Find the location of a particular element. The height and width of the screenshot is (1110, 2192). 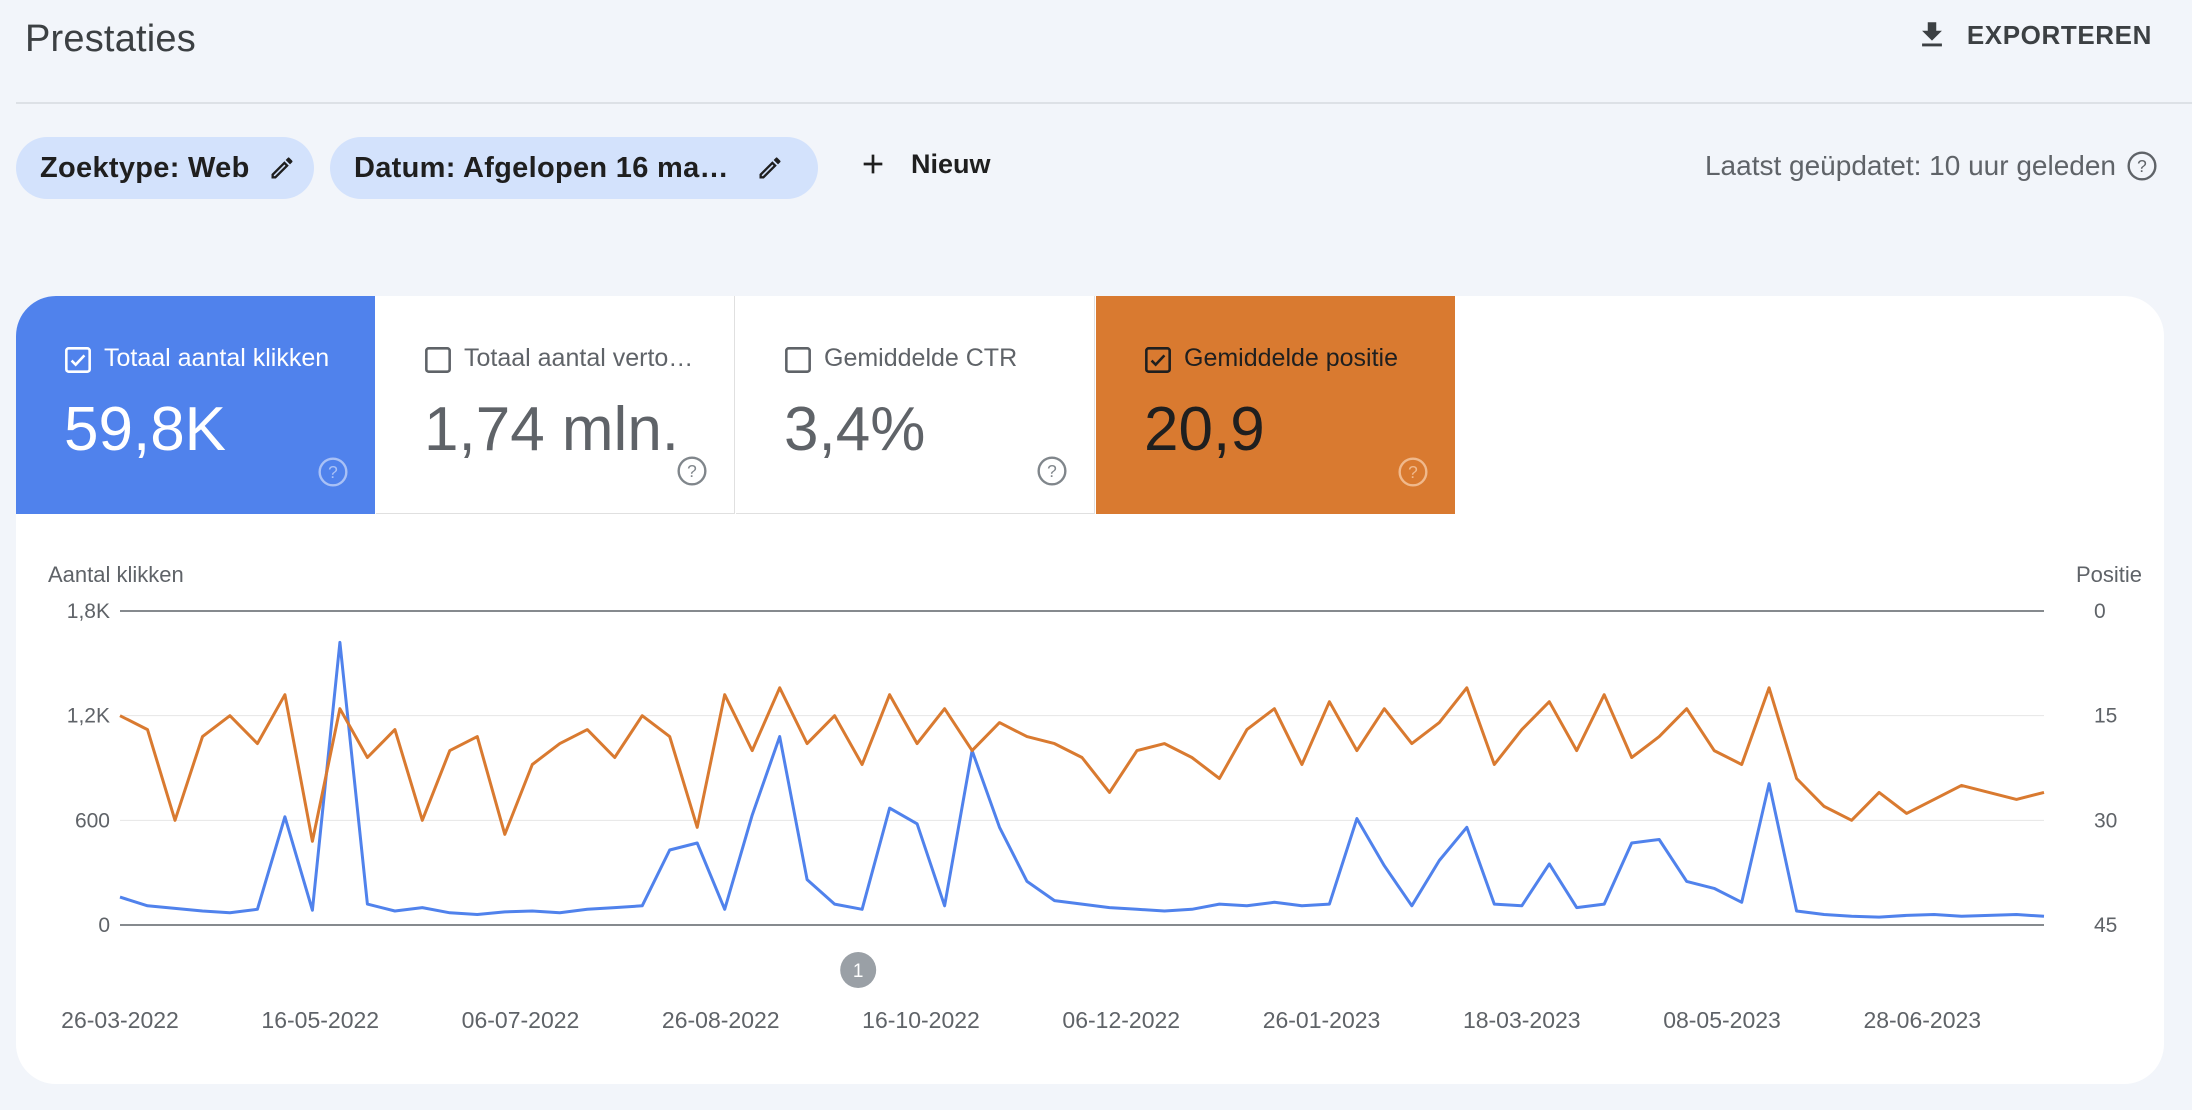

date-filter-label: Datum: Afgelopen 16 maanden is located at coordinates (546, 167).